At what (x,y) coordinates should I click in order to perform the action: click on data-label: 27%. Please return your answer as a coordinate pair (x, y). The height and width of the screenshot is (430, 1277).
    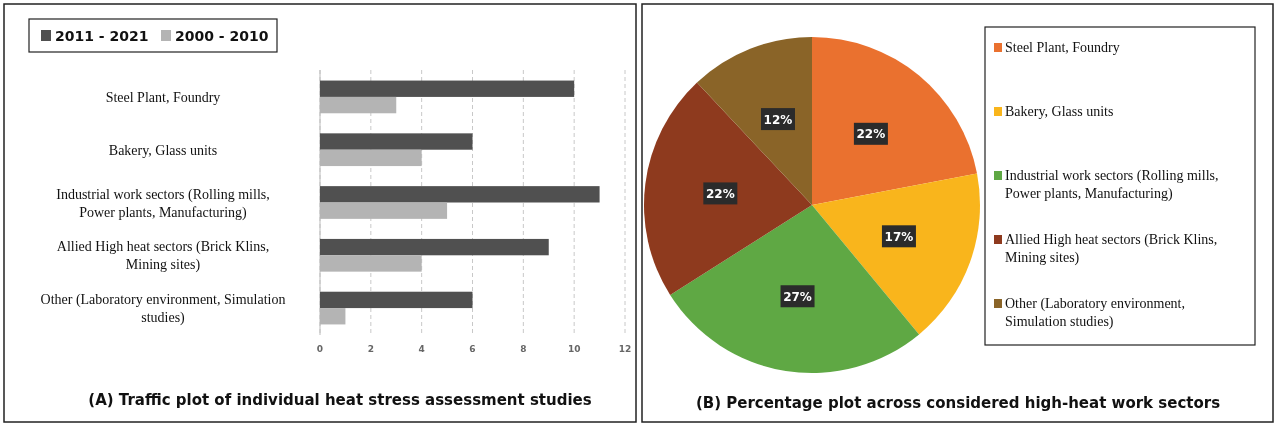
    Looking at the image, I should click on (797, 296).